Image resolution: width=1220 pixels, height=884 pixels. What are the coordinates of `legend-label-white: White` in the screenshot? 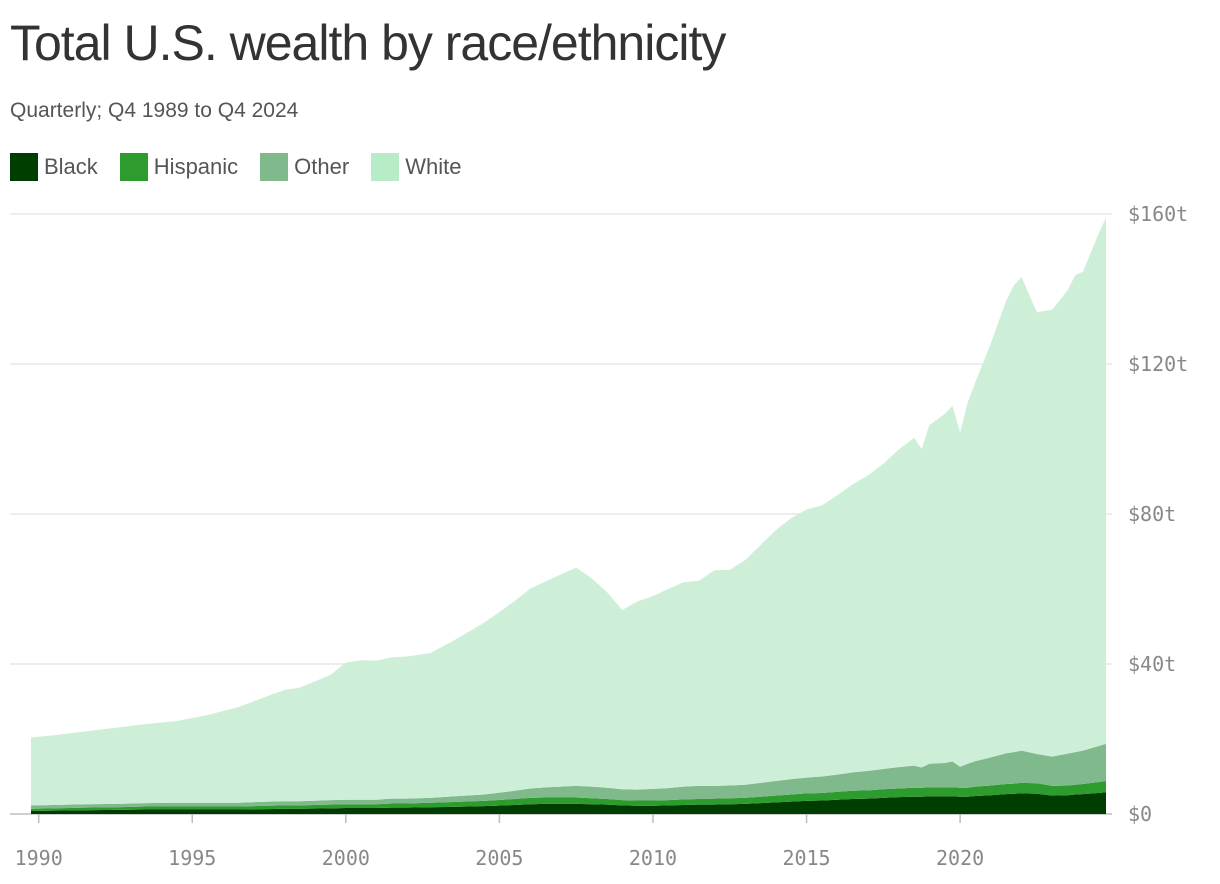 It's located at (433, 166).